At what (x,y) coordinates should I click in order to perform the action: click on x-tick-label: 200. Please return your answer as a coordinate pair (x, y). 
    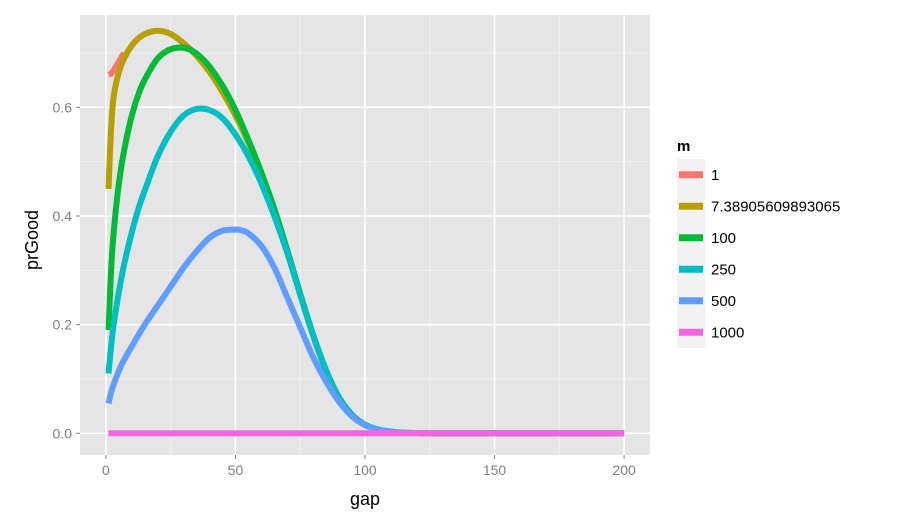
    Looking at the image, I should click on (624, 470).